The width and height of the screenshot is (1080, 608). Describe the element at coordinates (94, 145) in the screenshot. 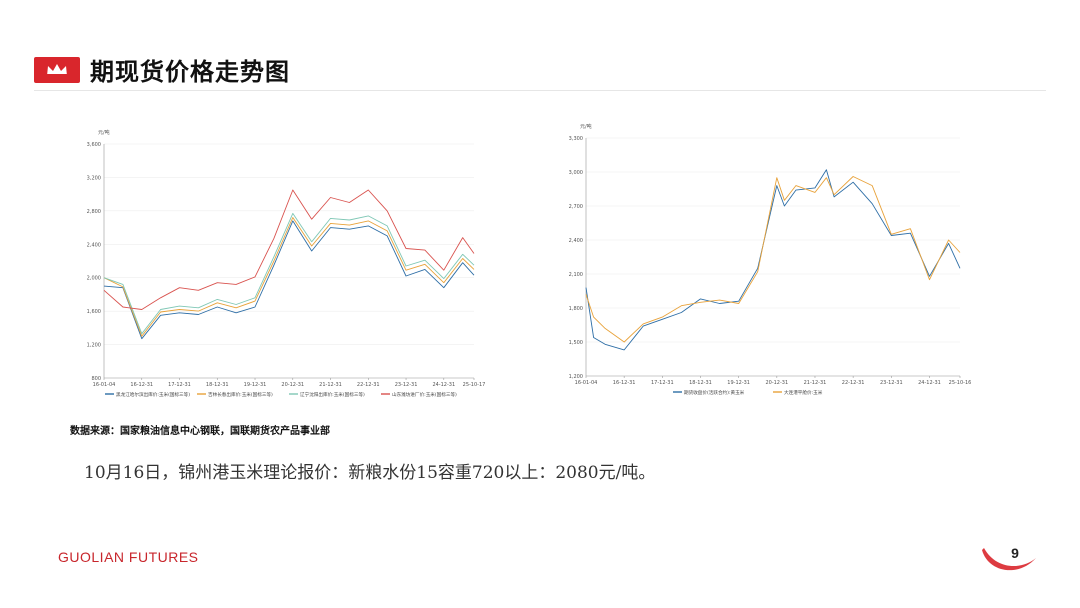

I see `y-tick-label: 3,600` at that location.